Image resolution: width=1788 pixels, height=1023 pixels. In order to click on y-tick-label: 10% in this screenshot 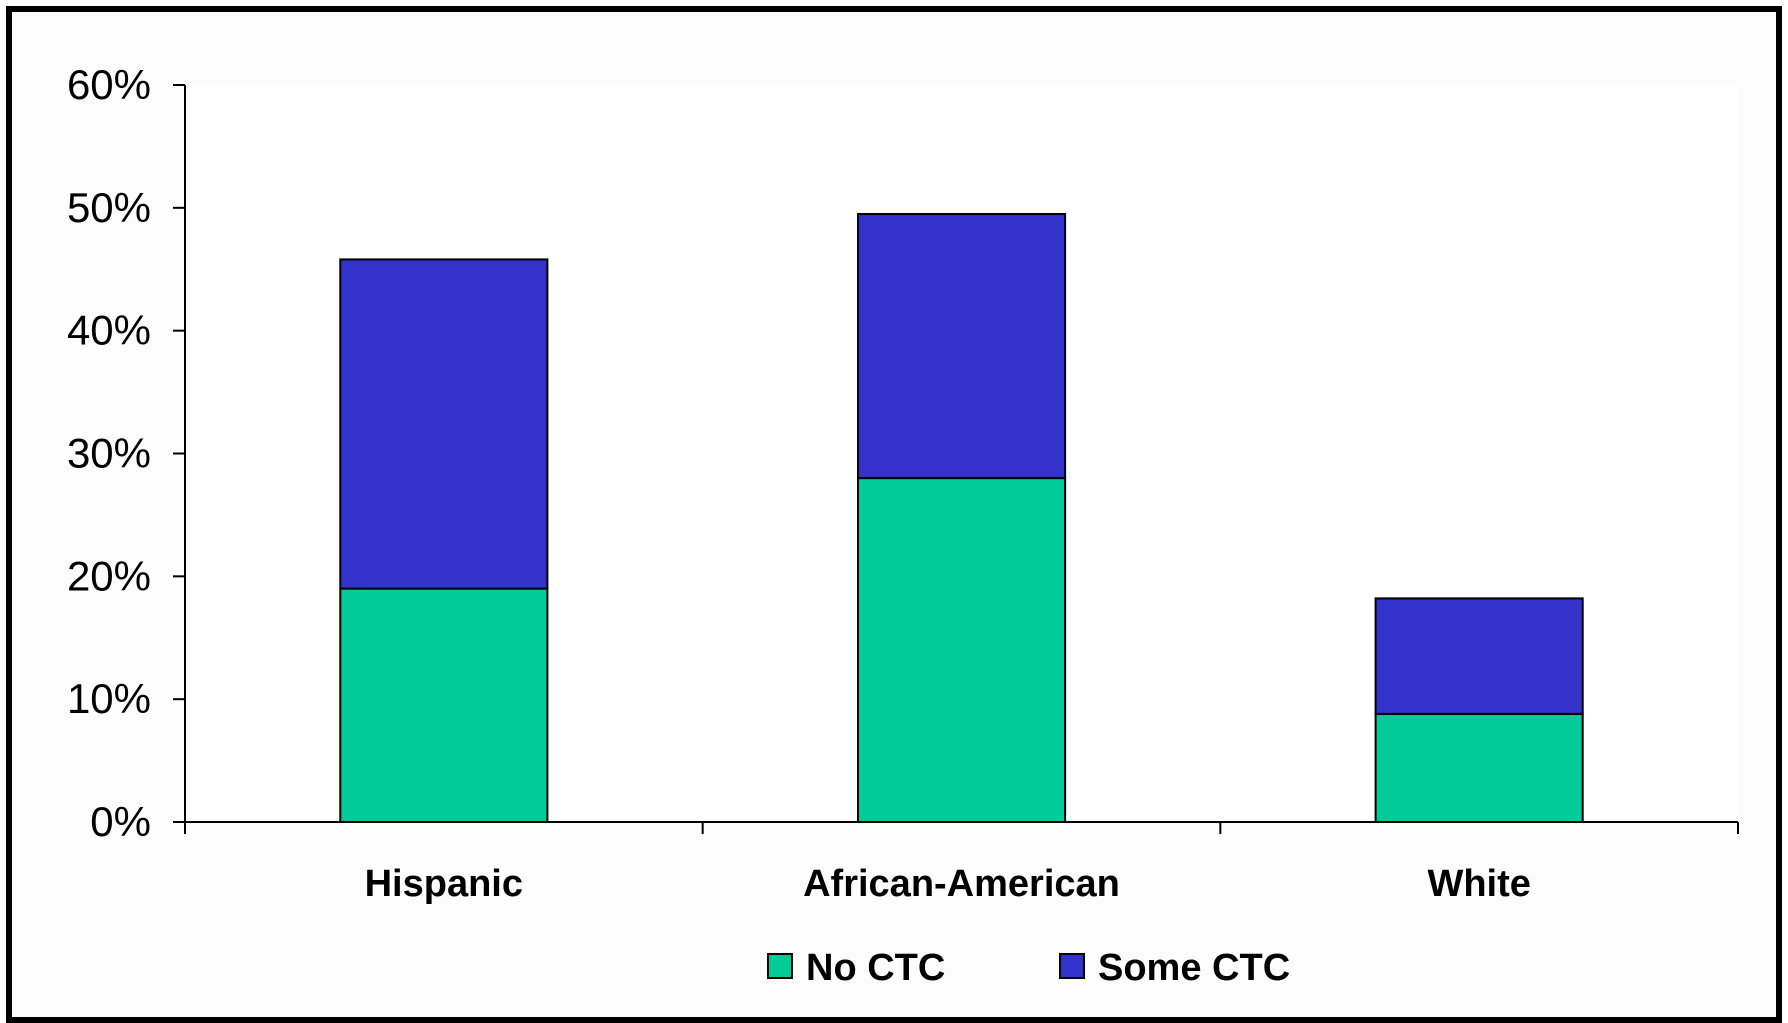, I will do `click(109, 698)`.